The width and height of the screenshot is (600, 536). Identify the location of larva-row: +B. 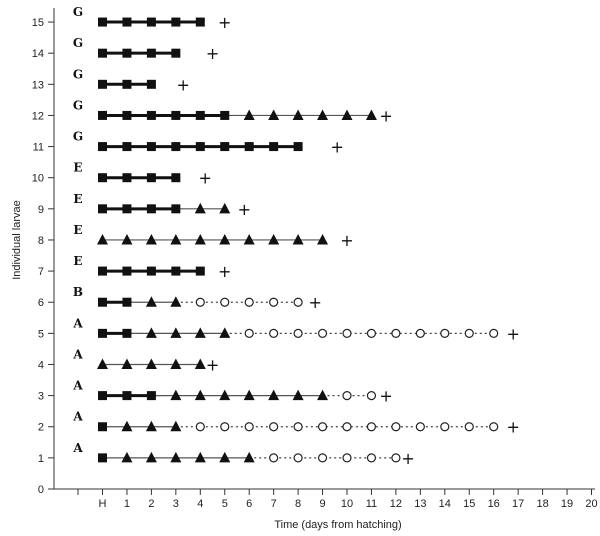
(197, 298).